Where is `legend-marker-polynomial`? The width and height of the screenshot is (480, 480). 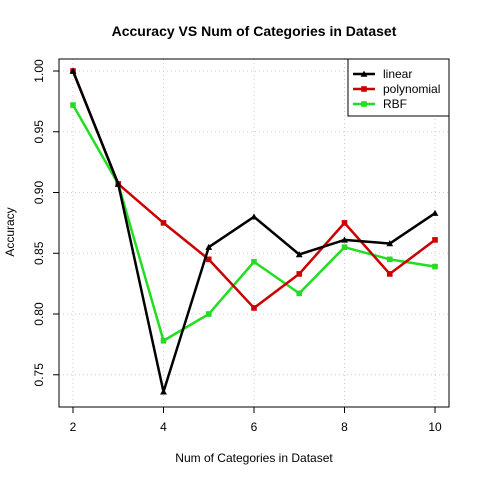 legend-marker-polynomial is located at coordinates (364, 89).